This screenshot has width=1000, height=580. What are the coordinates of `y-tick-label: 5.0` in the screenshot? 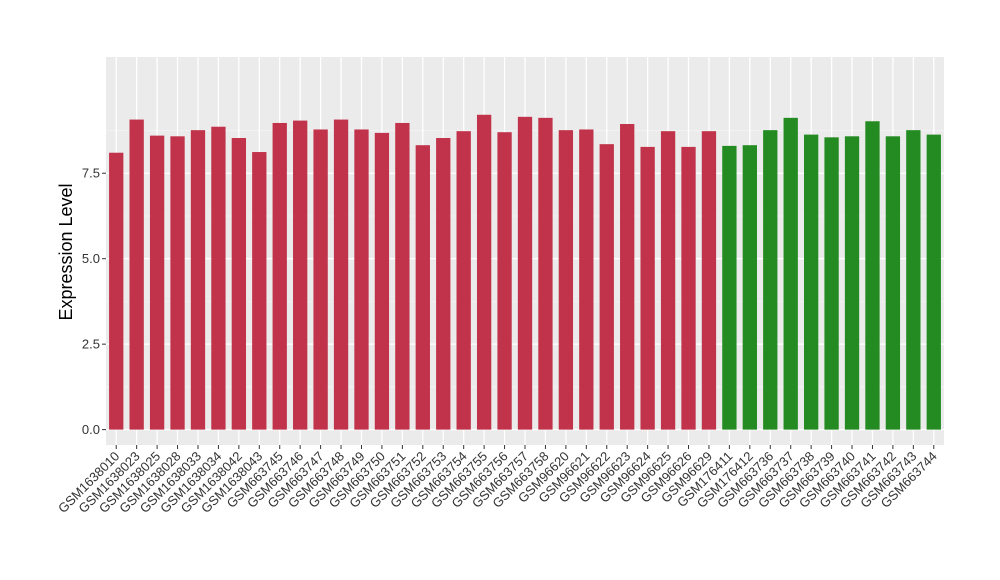 It's located at (91, 258).